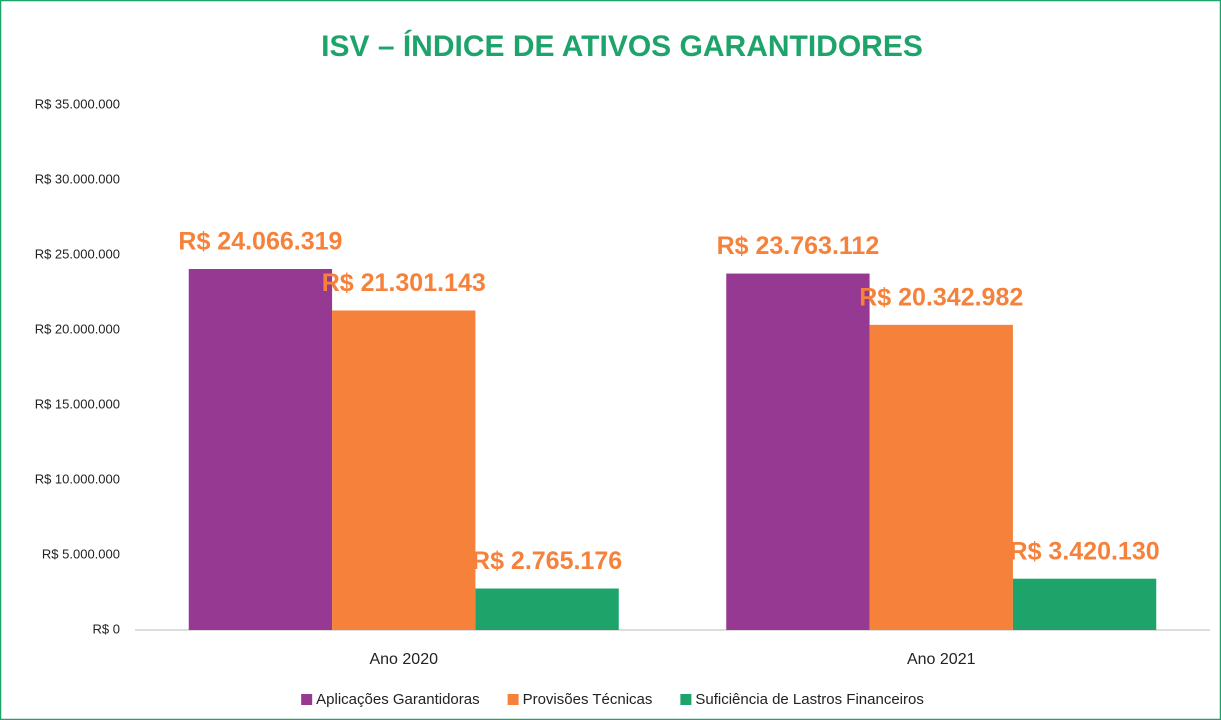 The height and width of the screenshot is (720, 1221). What do you see at coordinates (77, 478) in the screenshot?
I see `y-tick-label: R$ 10.000.000` at bounding box center [77, 478].